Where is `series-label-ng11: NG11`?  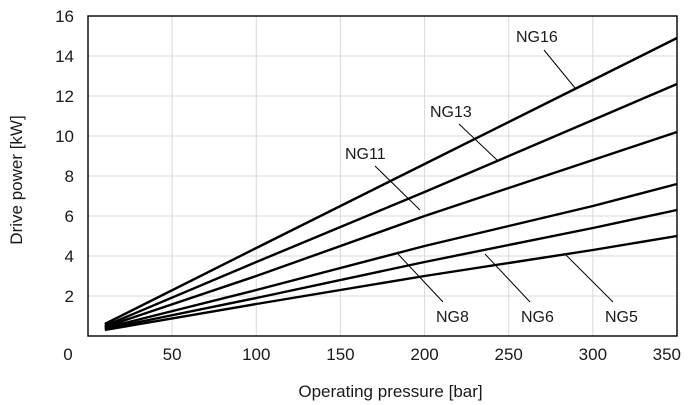
series-label-ng11: NG11 is located at coordinates (365, 154).